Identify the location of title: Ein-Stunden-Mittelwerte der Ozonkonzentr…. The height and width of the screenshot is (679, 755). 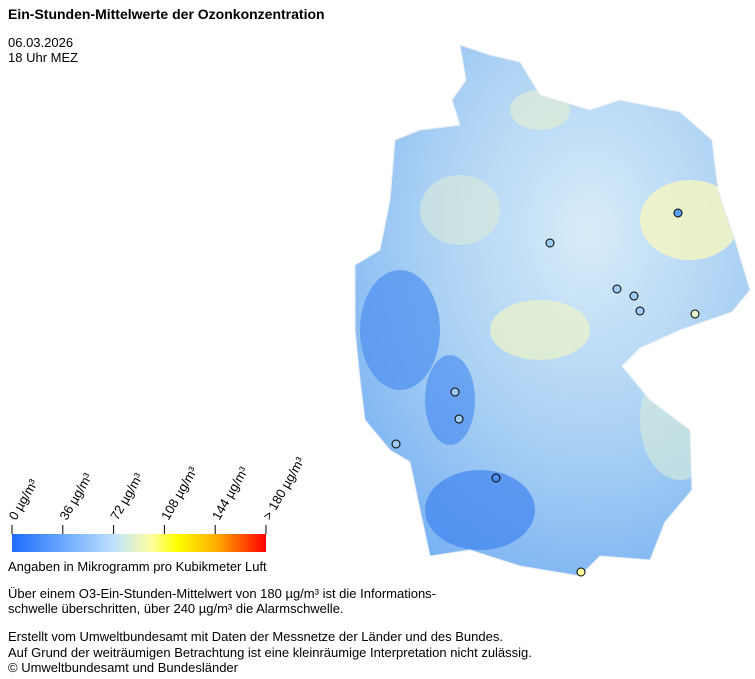
(166, 14).